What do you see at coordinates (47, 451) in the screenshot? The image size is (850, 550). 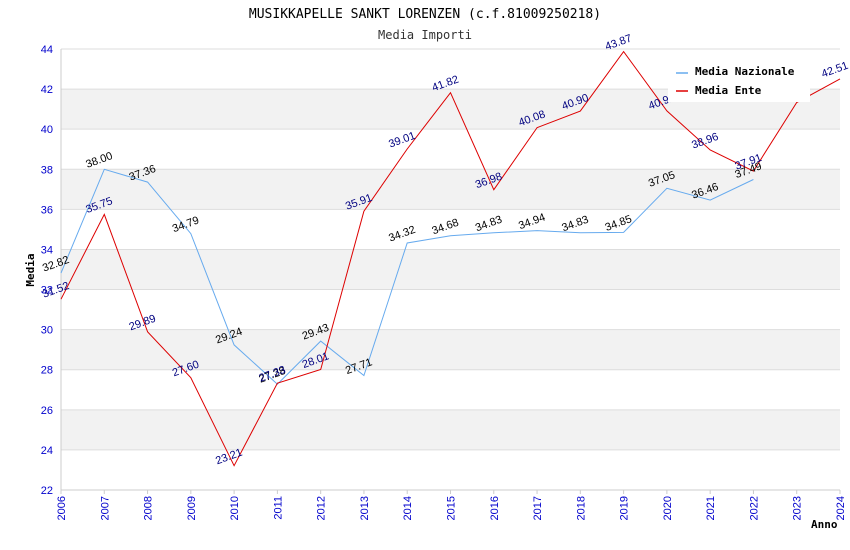 I see `y-tick-label: 24` at bounding box center [47, 451].